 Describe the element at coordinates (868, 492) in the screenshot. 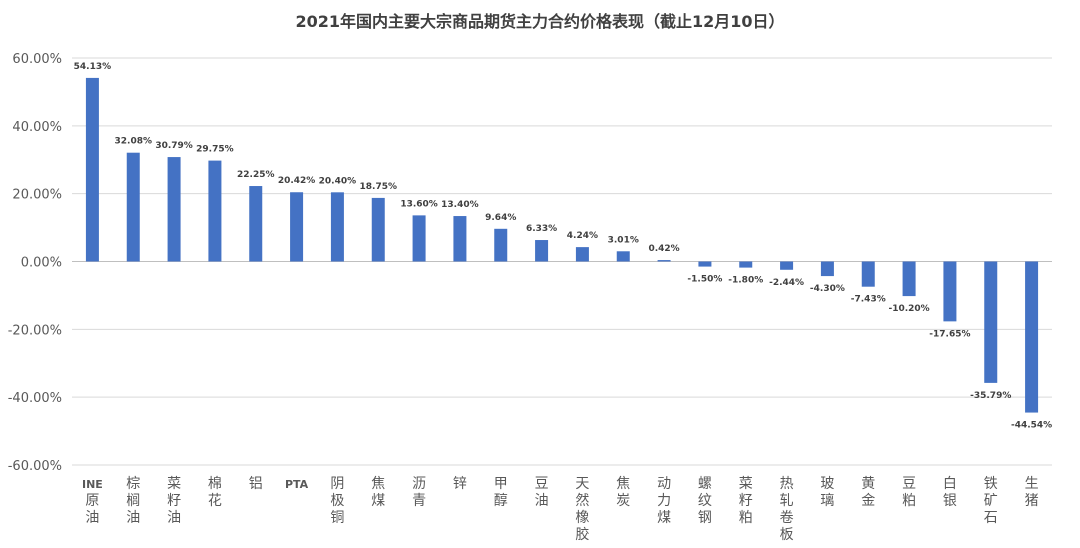

I see `category-label: 黄金` at that location.